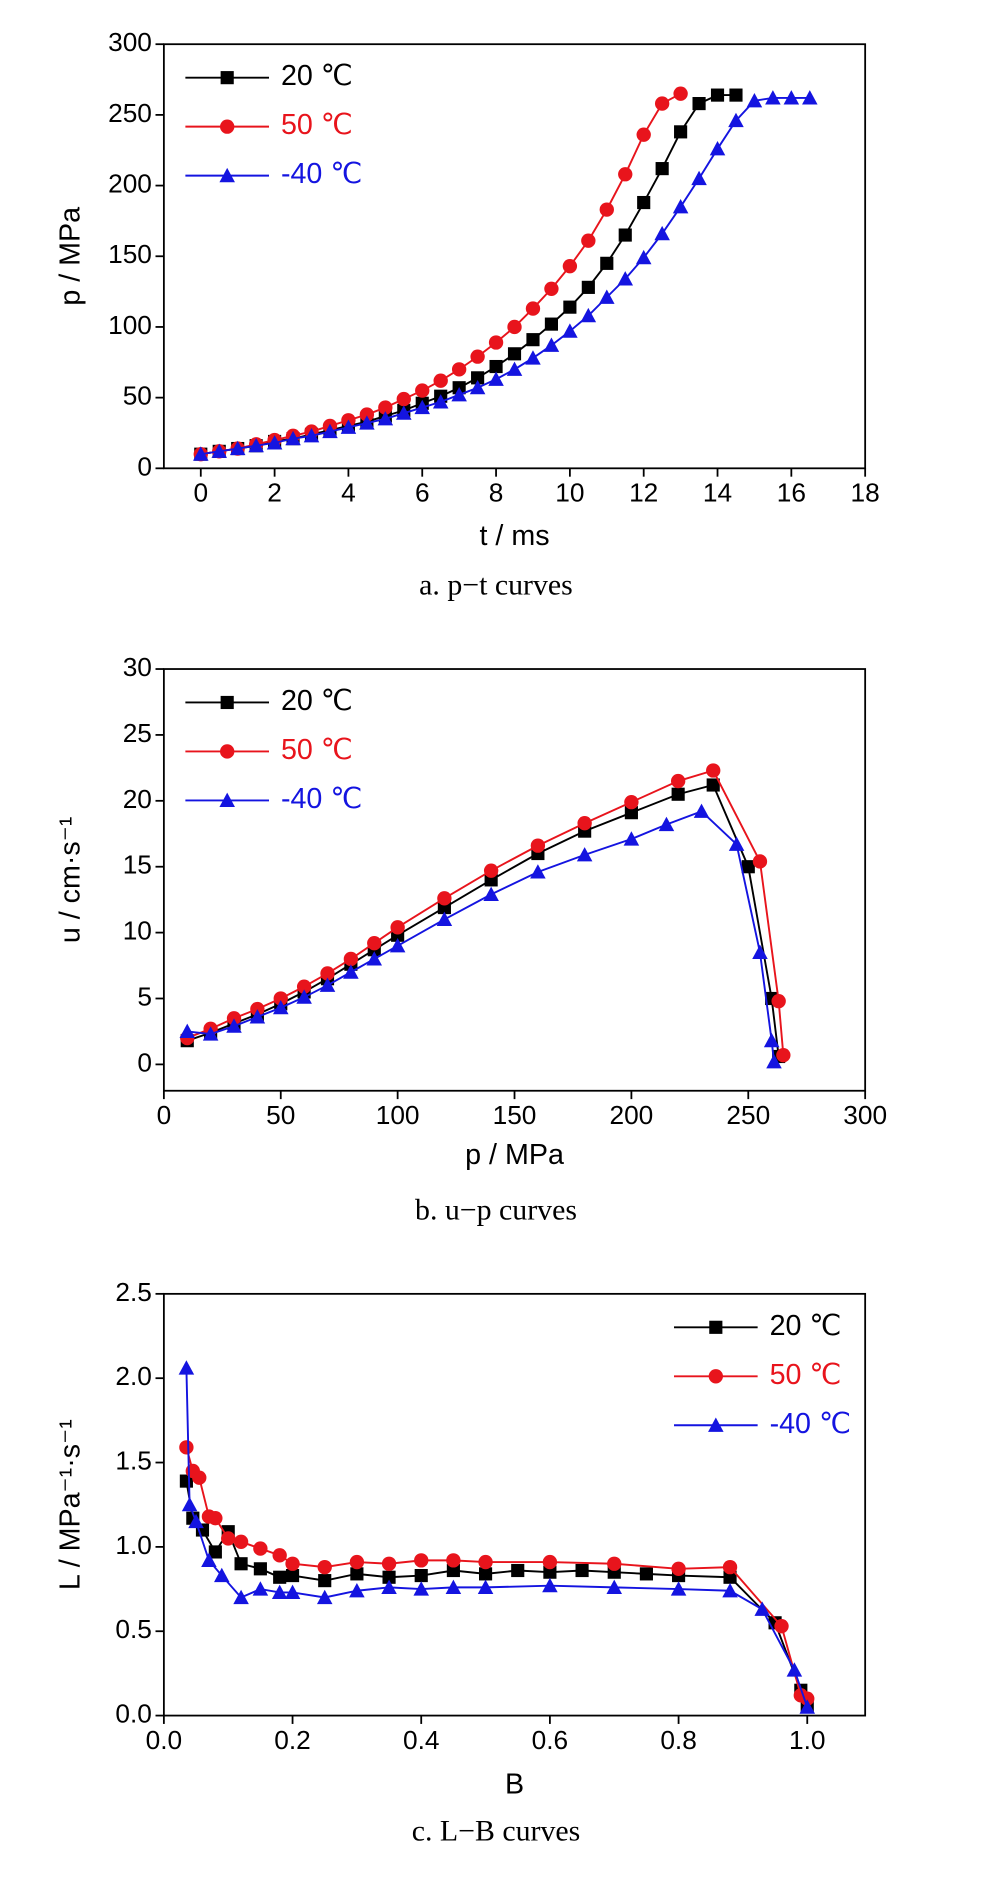  I want to click on x-tick-label: 0, so click(164, 1115).